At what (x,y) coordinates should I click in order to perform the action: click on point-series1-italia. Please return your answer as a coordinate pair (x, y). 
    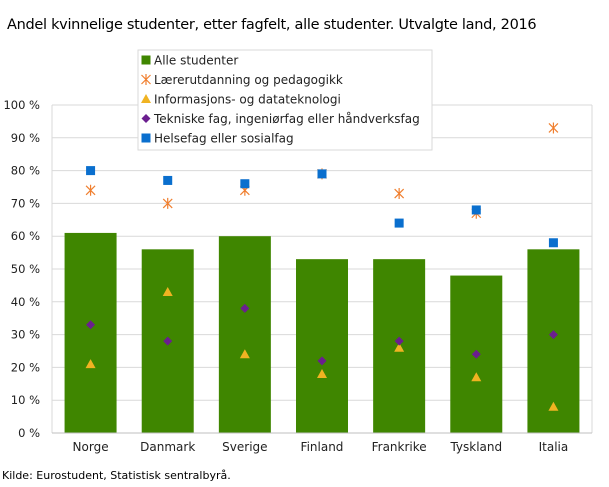
    Looking at the image, I should click on (553, 128).